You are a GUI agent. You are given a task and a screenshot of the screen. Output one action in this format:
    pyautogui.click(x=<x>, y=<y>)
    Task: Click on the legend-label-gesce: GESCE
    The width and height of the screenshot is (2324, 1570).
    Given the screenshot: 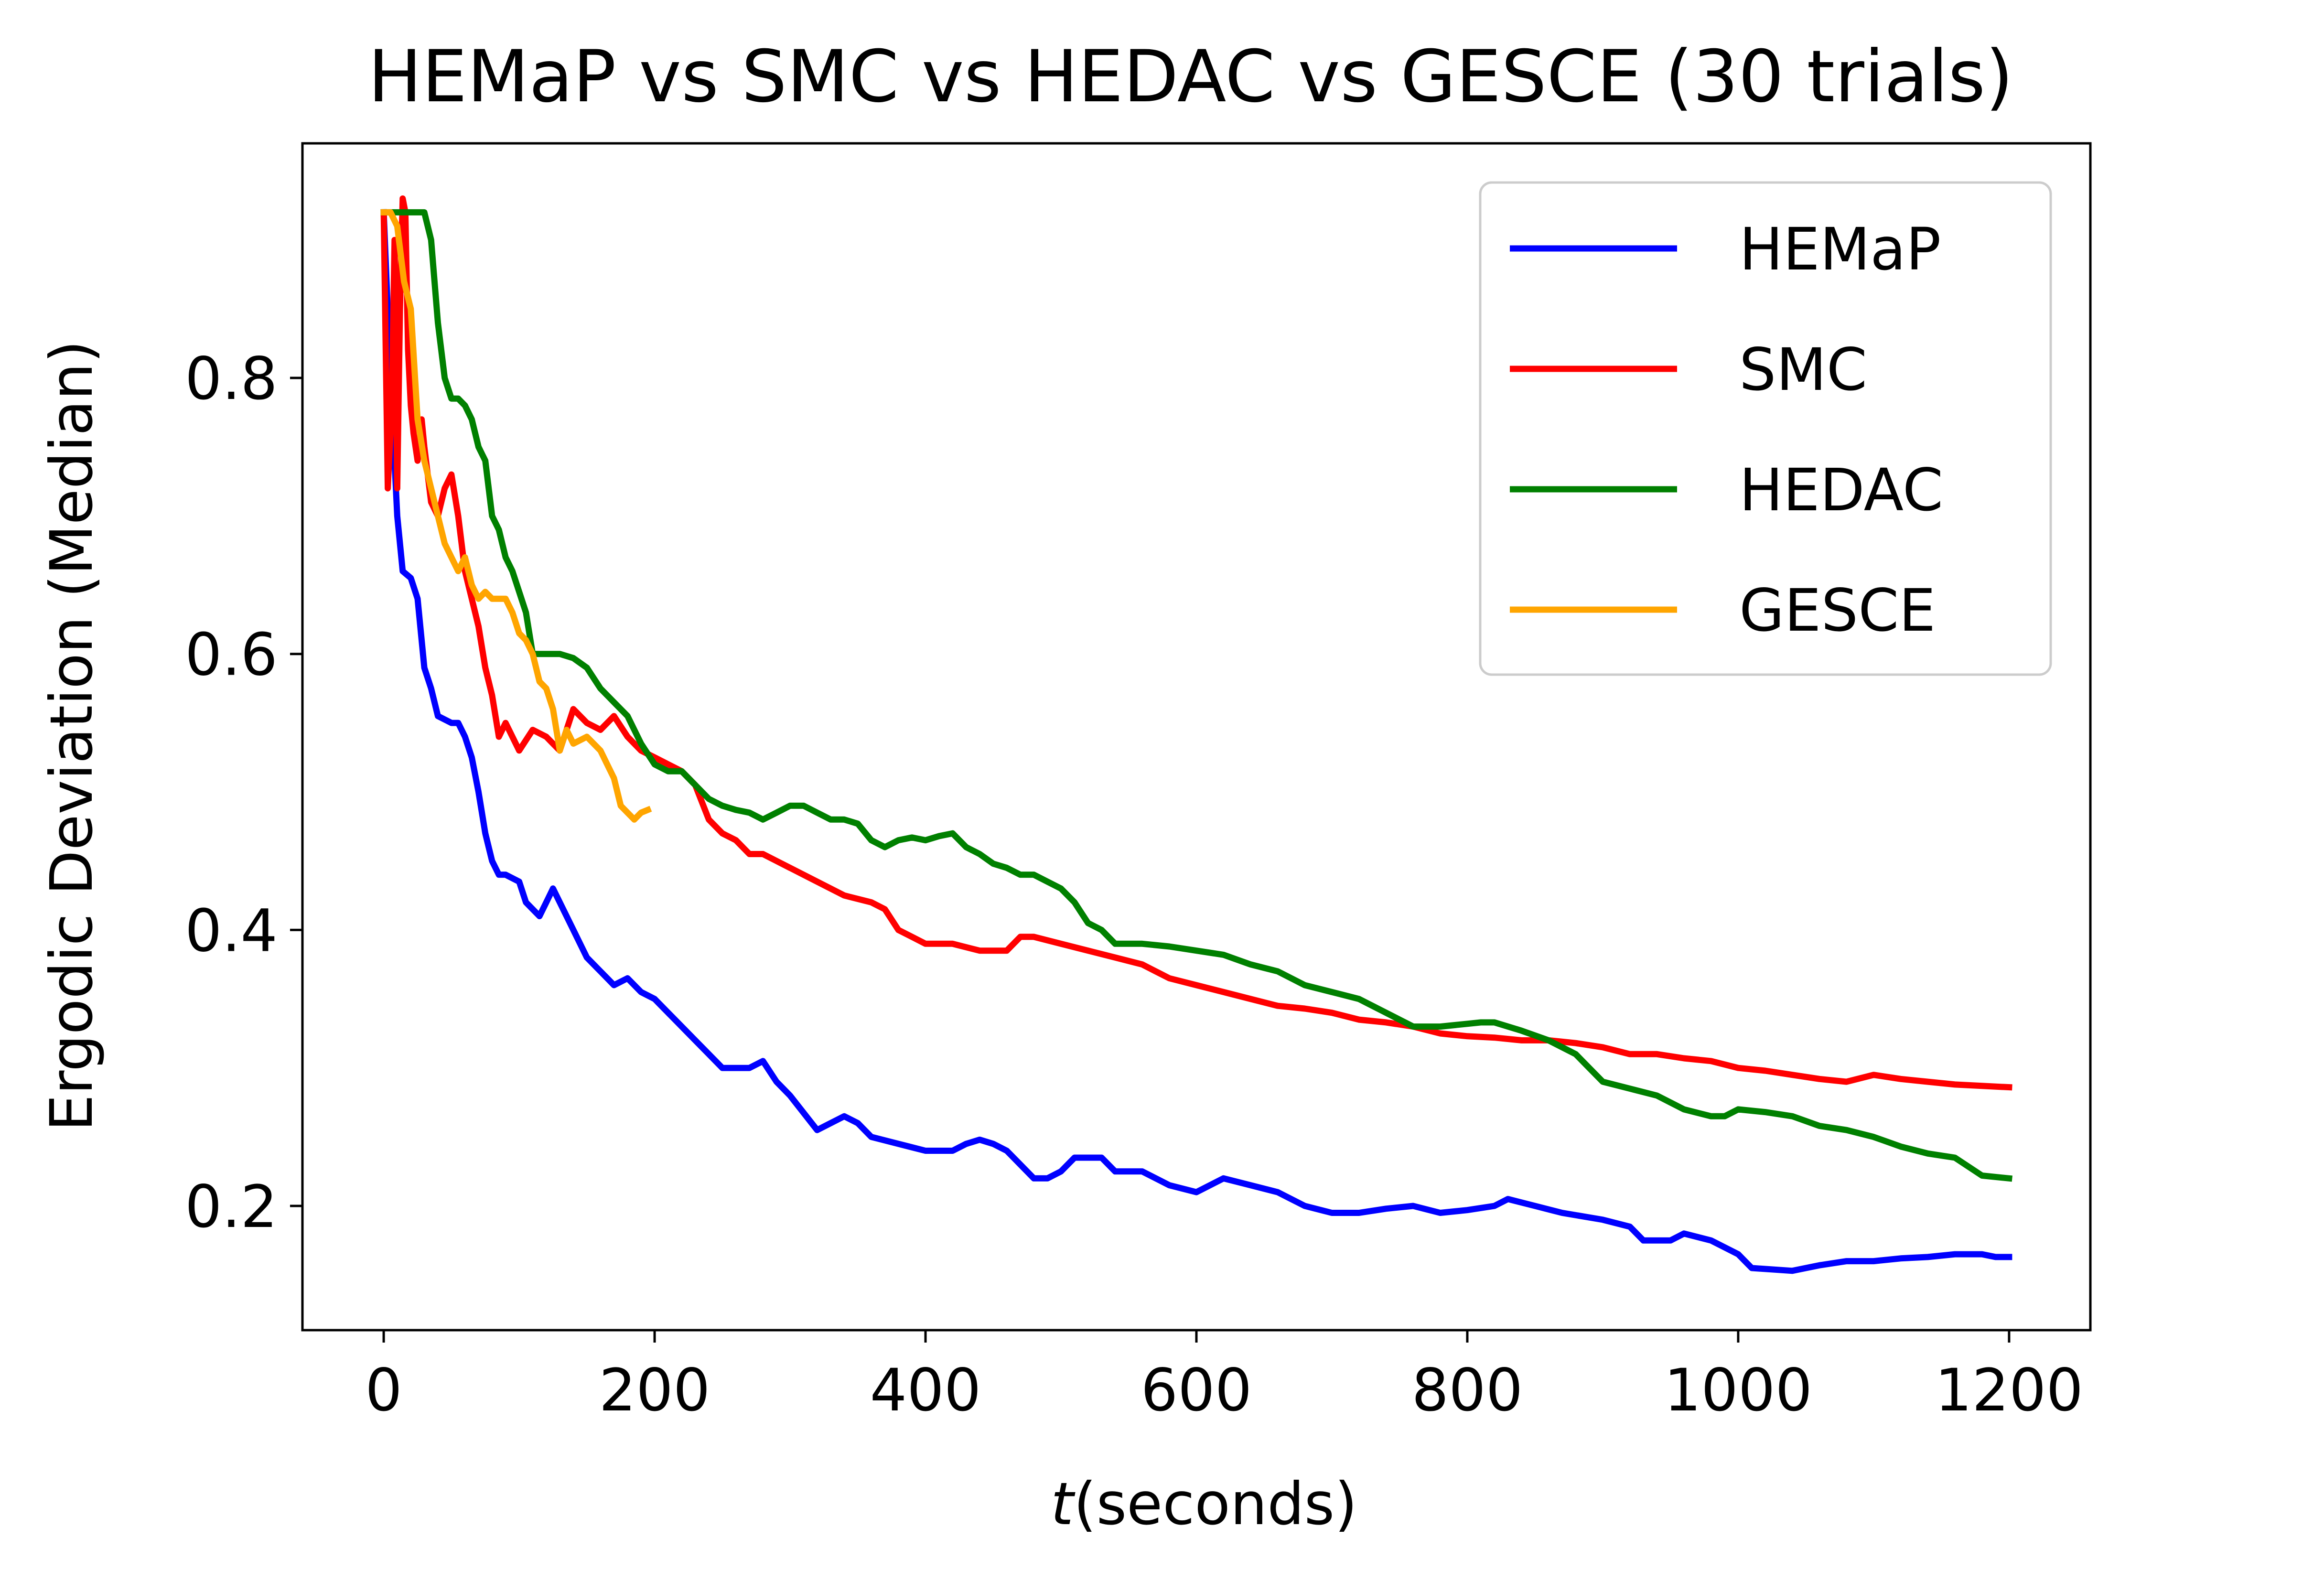 What is the action you would take?
    pyautogui.click(x=1837, y=611)
    